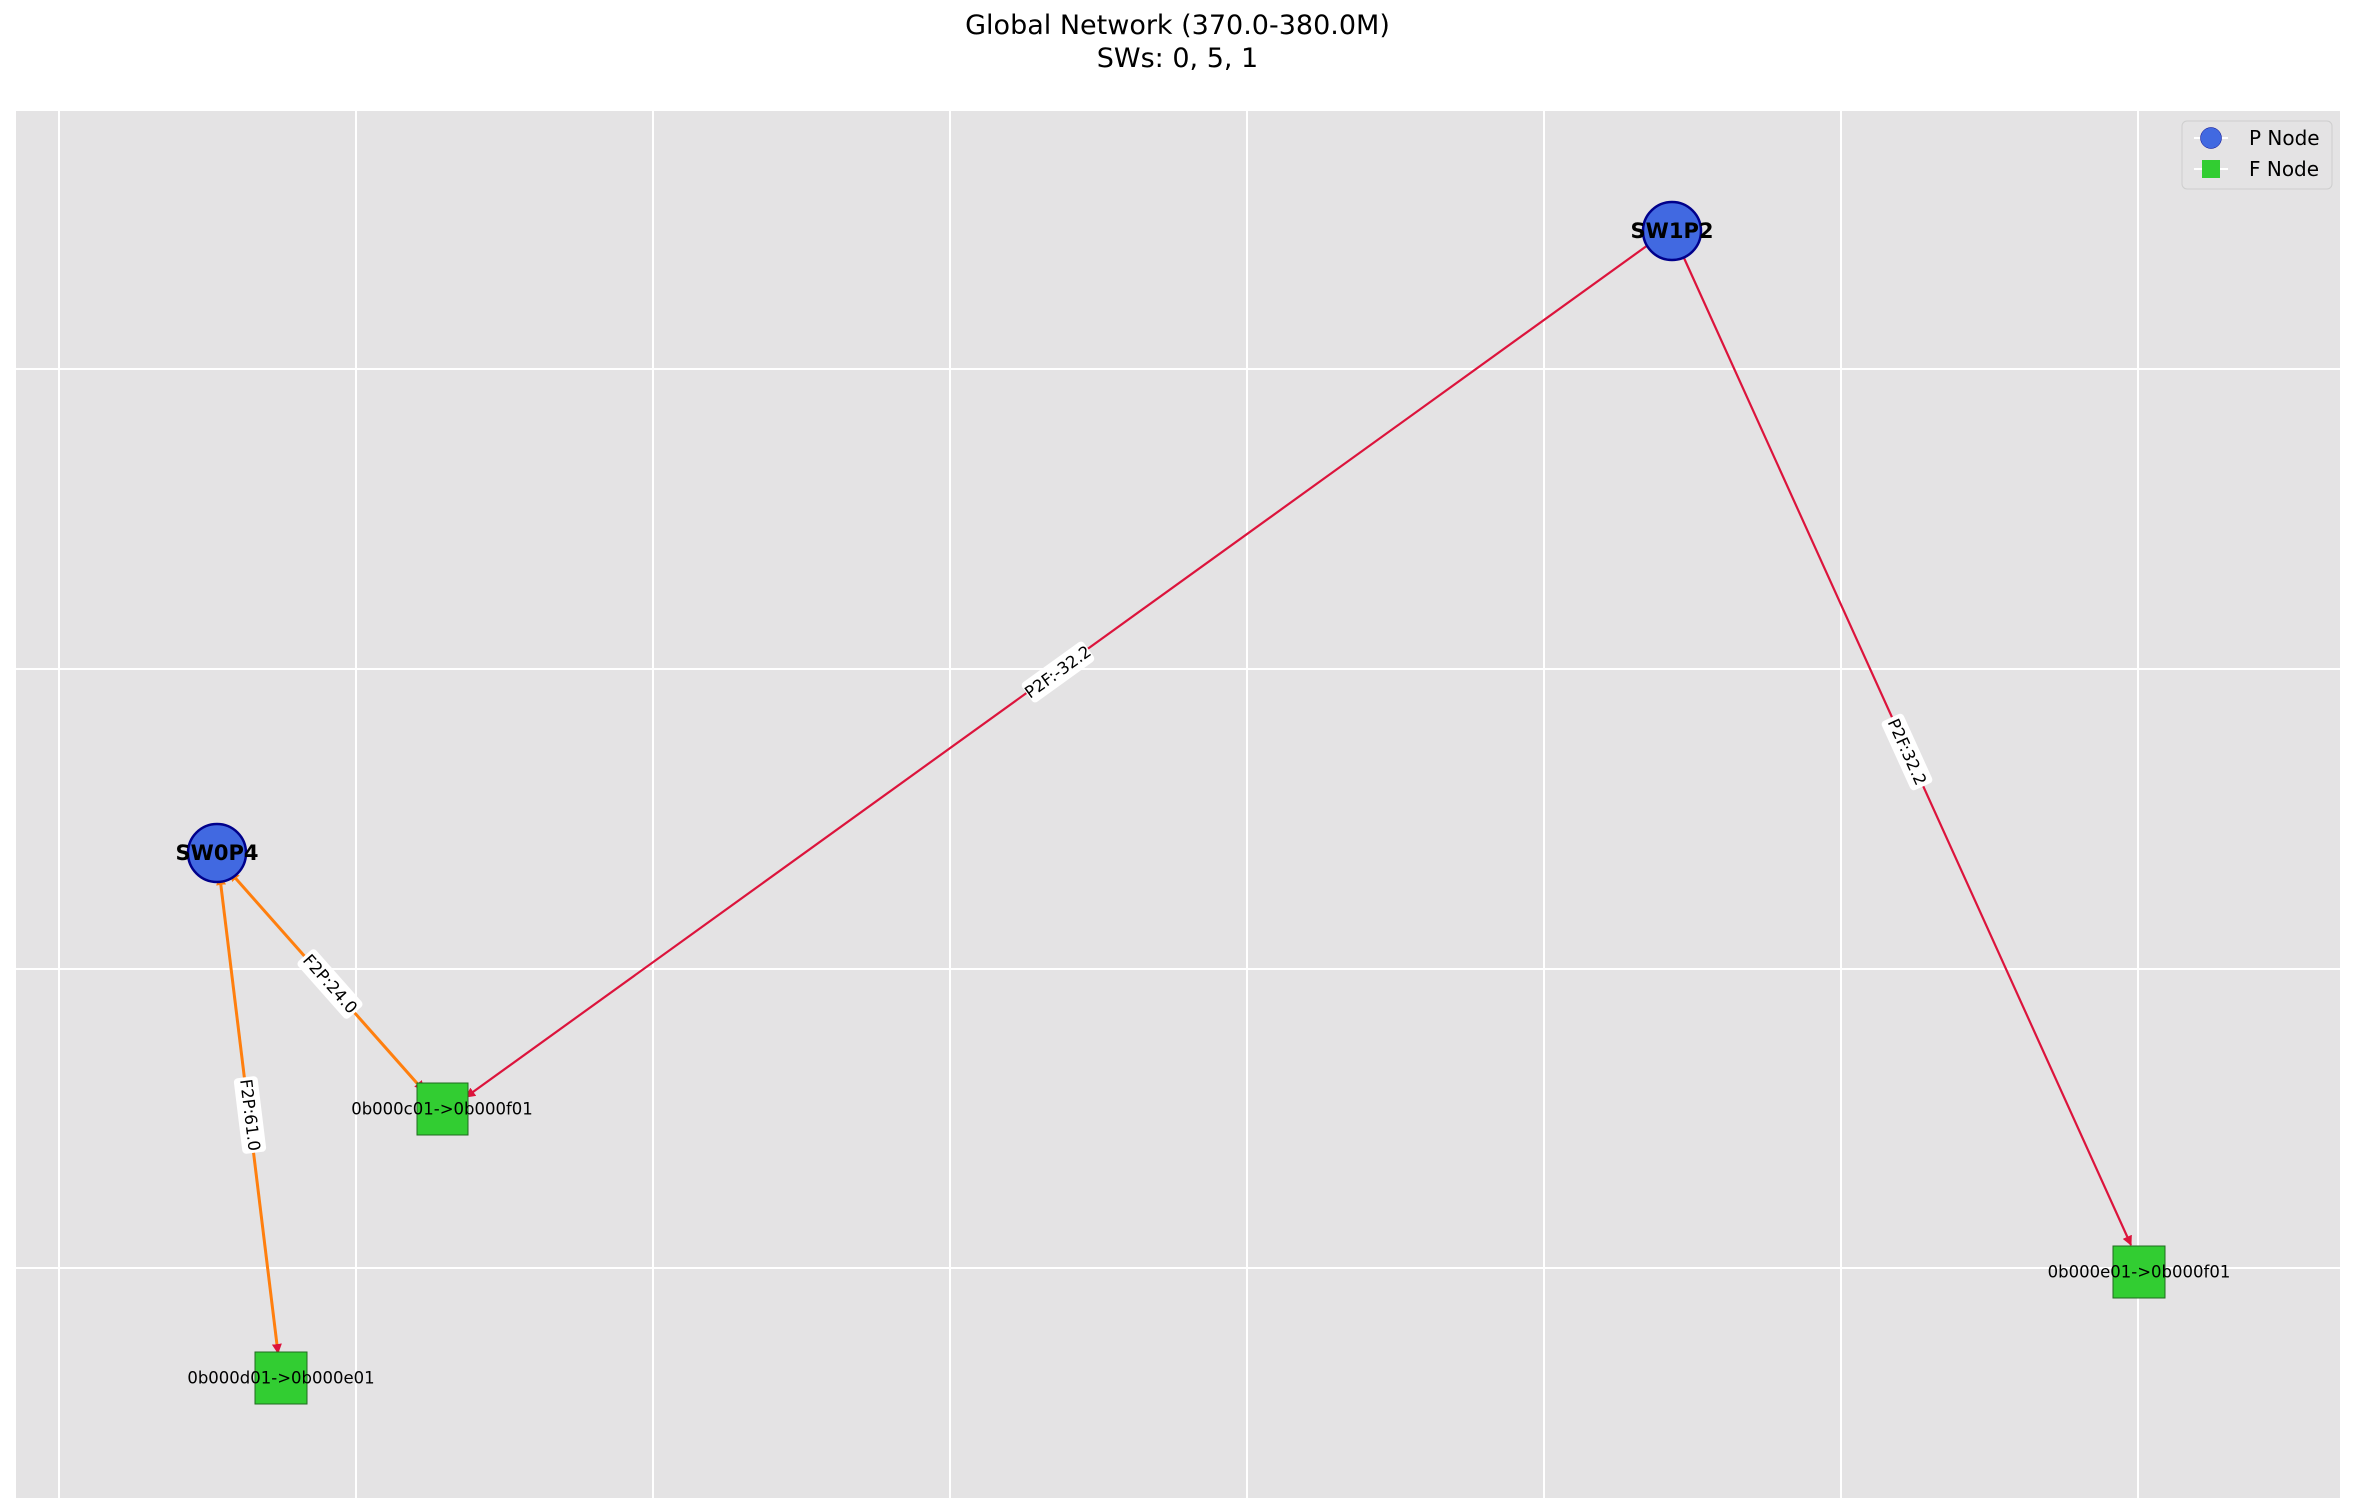  What do you see at coordinates (2284, 169) in the screenshot?
I see `legend-f-node-label: F Node` at bounding box center [2284, 169].